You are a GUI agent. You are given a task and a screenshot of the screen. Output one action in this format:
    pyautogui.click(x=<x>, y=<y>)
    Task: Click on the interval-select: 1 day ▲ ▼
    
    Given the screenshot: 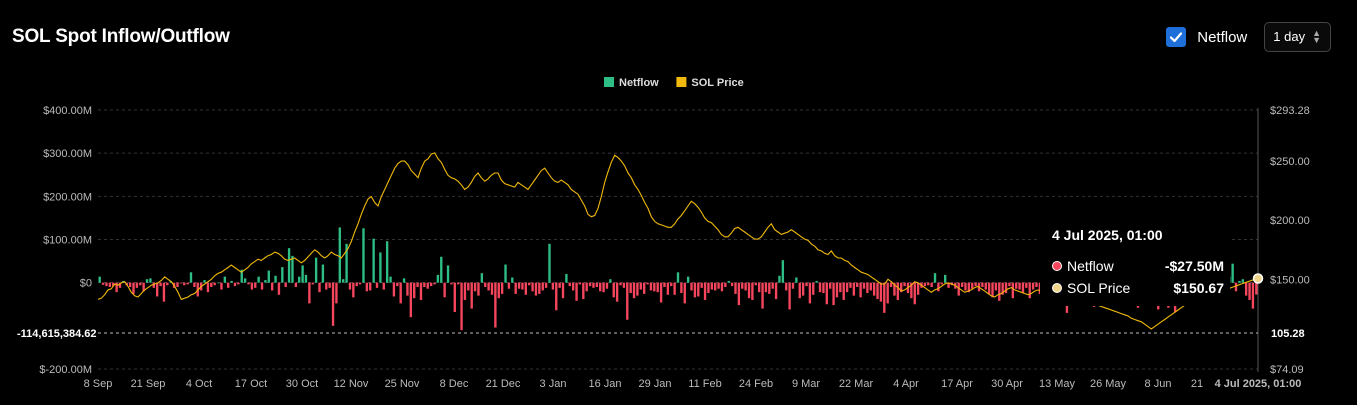 What is the action you would take?
    pyautogui.click(x=1297, y=37)
    